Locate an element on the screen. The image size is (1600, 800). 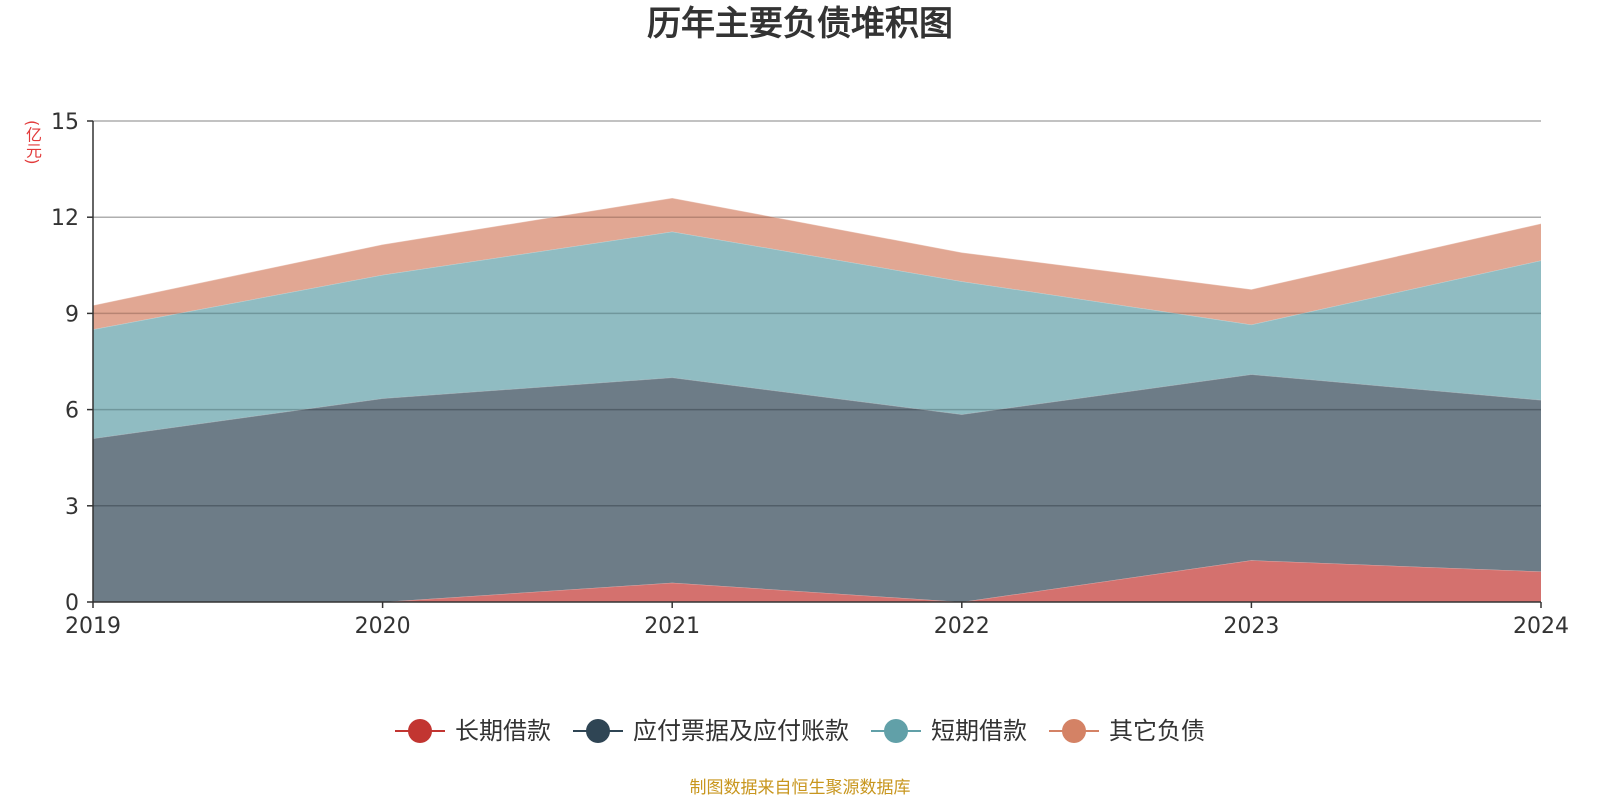
legend-item-0: 长期借款 is located at coordinates (473, 731).